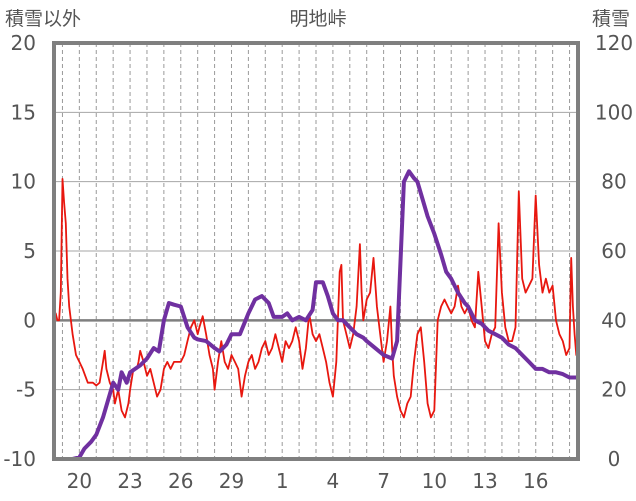  What do you see at coordinates (613, 320) in the screenshot?
I see `right-tick-label: 40` at bounding box center [613, 320].